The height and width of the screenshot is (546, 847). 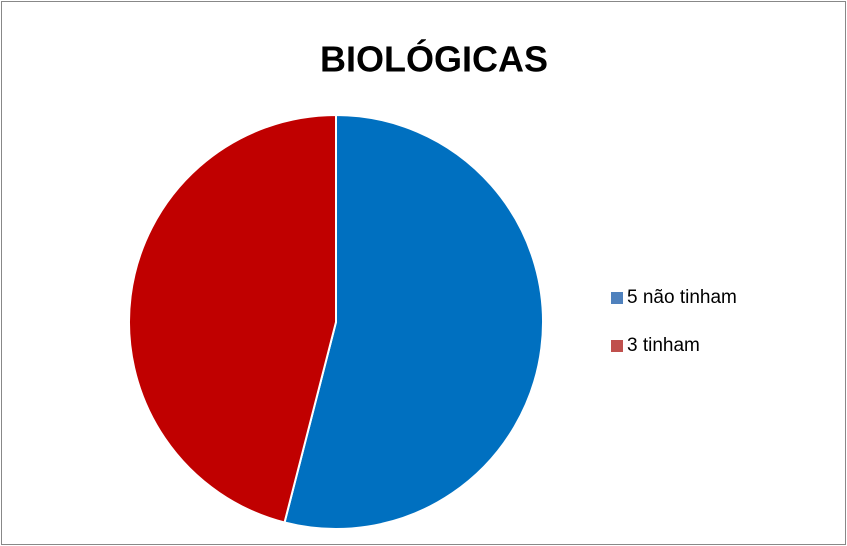 I want to click on legend-label: 5 não tinham, so click(x=682, y=297).